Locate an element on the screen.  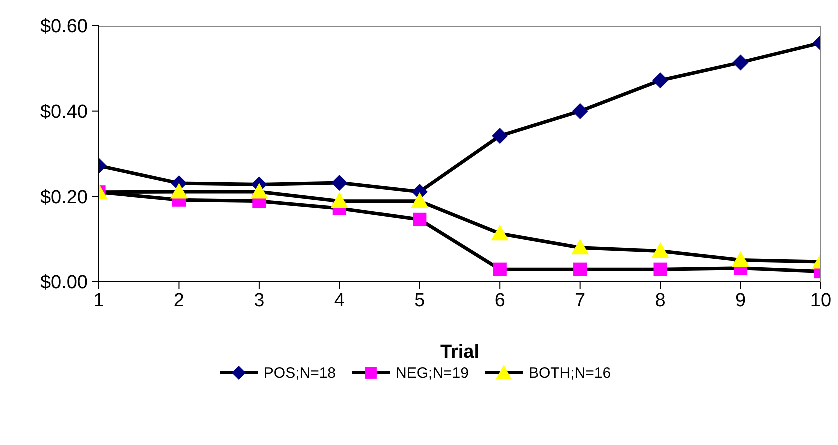
x-tick-label: 6 is located at coordinates (500, 301).